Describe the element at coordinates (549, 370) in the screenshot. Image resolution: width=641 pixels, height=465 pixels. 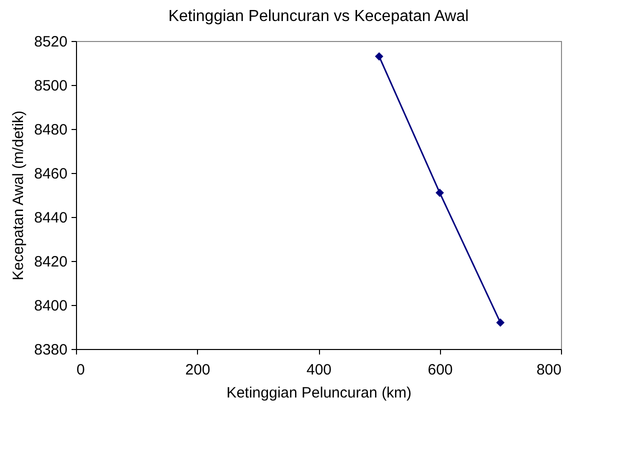
I see `x-tick-label: 800` at that location.